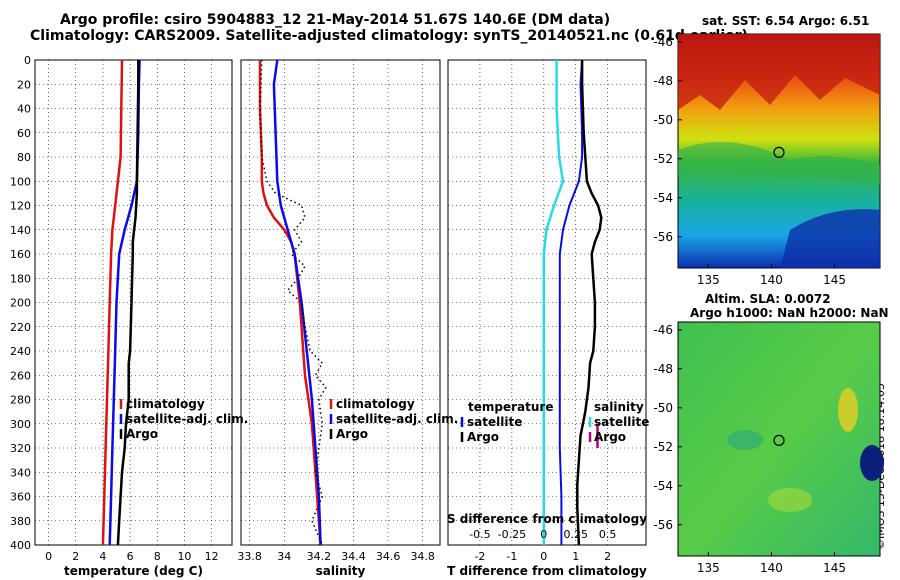 Image resolution: width=900 pixels, height=580 pixels. What do you see at coordinates (779, 72) in the screenshot?
I see `warm-band` at bounding box center [779, 72].